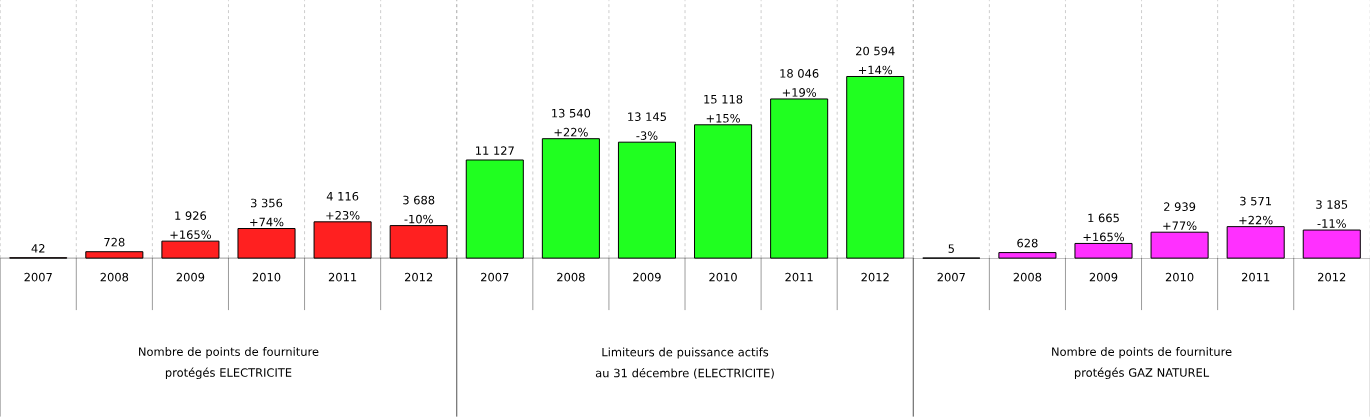 The image size is (1370, 417). I want to click on annotation: -11%, so click(1331, 223).